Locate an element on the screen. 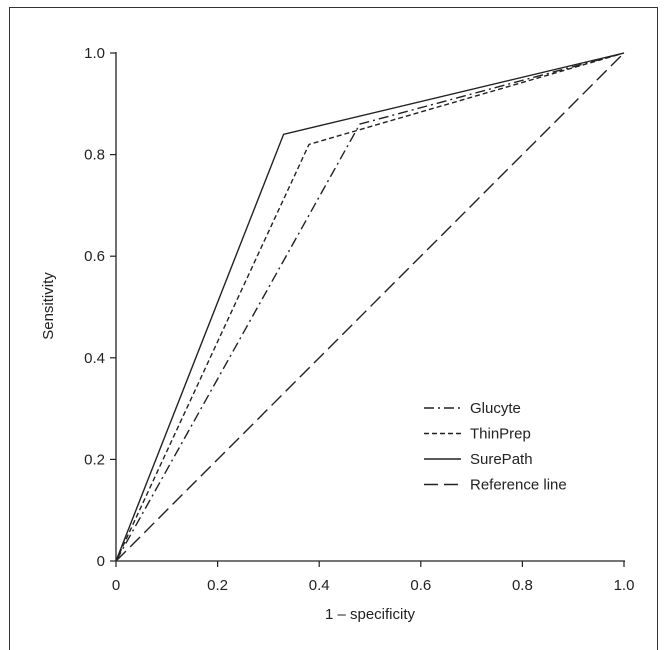  x-tick-label: 1.0 is located at coordinates (624, 585).